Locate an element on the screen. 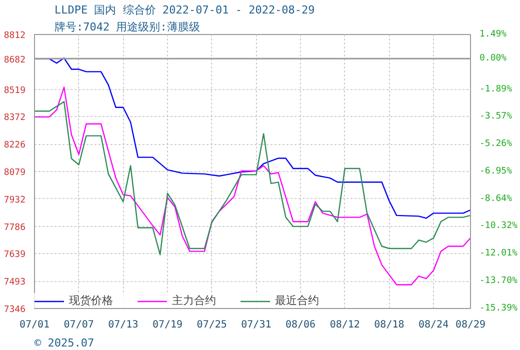 This screenshot has width=520, height=350. x-tick-label: 08/29 is located at coordinates (470, 325).